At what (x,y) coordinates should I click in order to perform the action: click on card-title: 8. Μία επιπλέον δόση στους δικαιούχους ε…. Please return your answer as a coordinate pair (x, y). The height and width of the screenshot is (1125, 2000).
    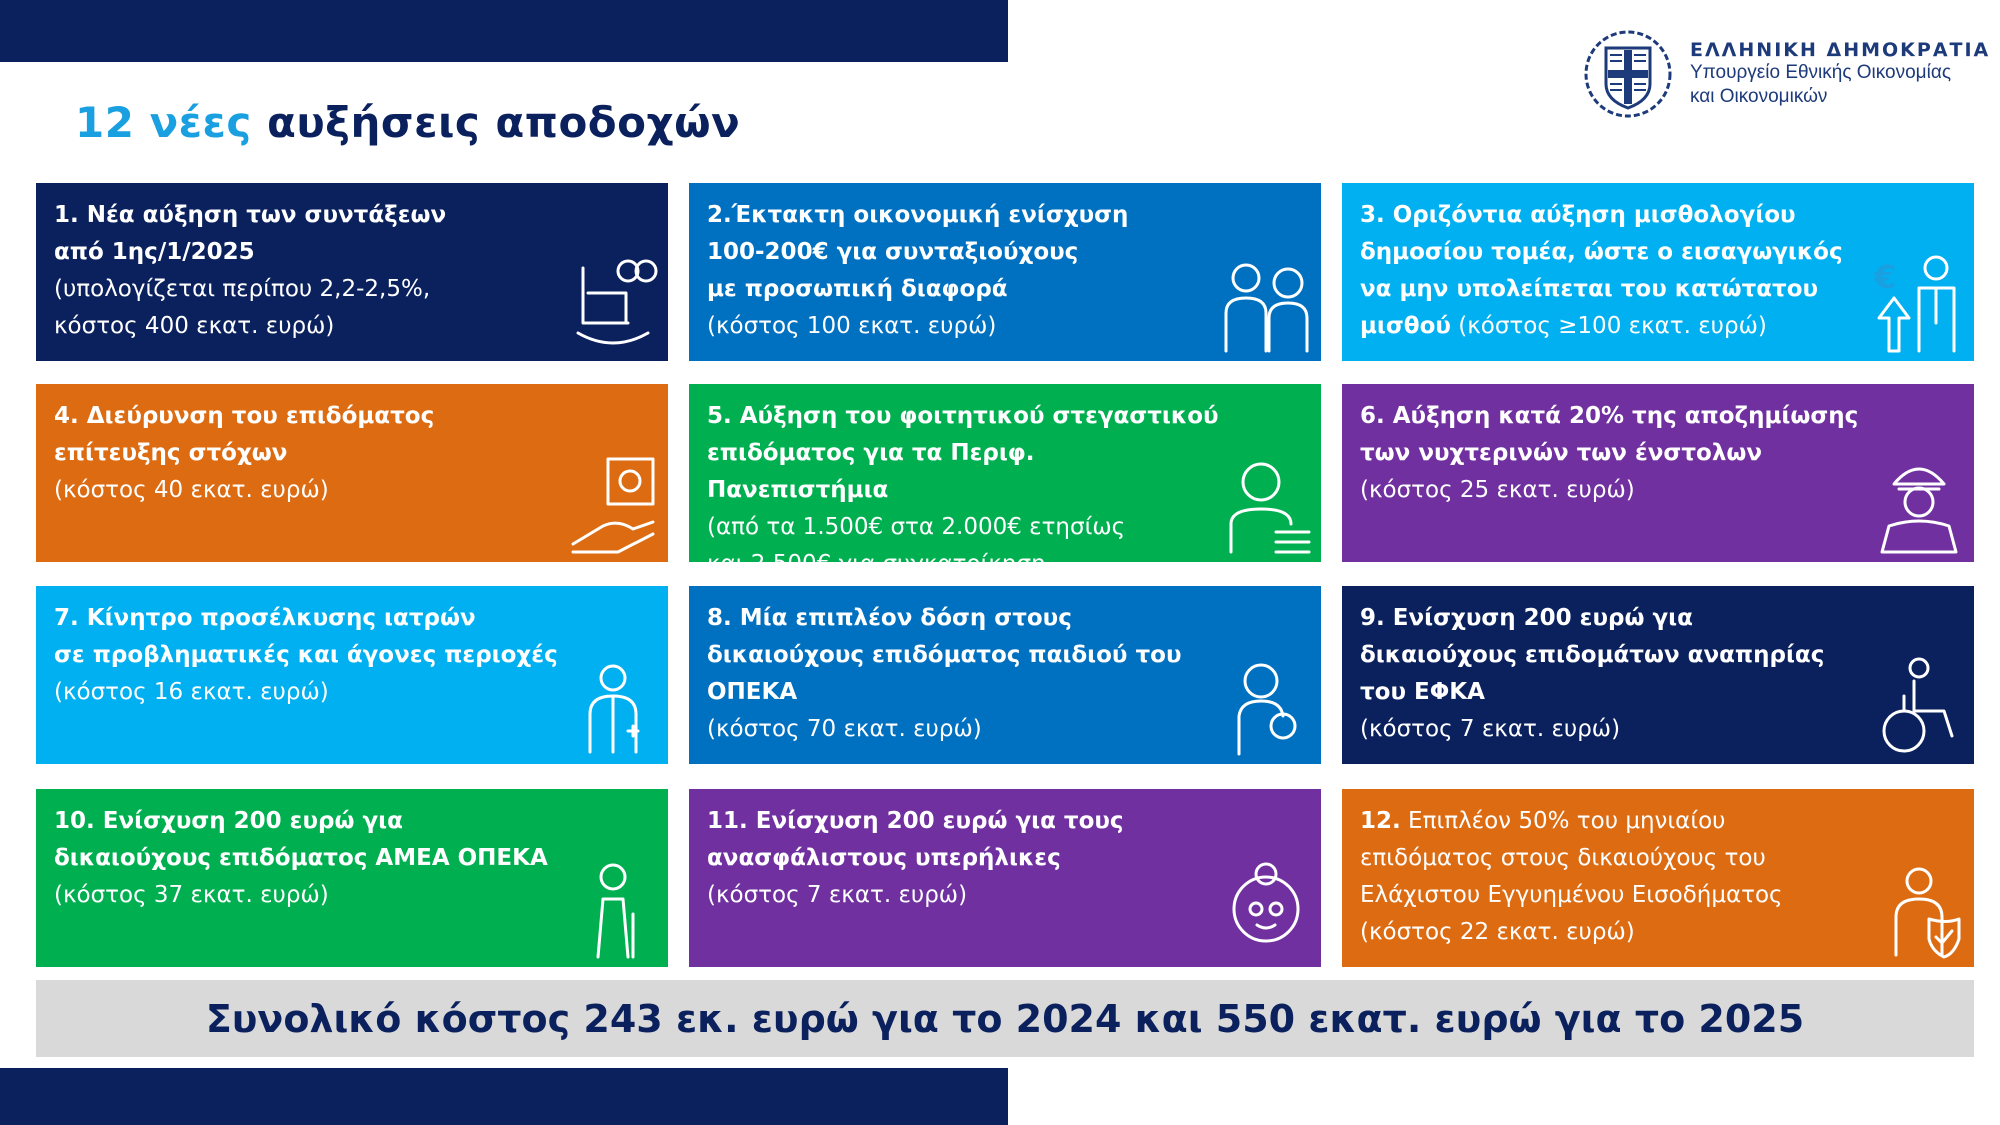
    Looking at the image, I should click on (944, 655).